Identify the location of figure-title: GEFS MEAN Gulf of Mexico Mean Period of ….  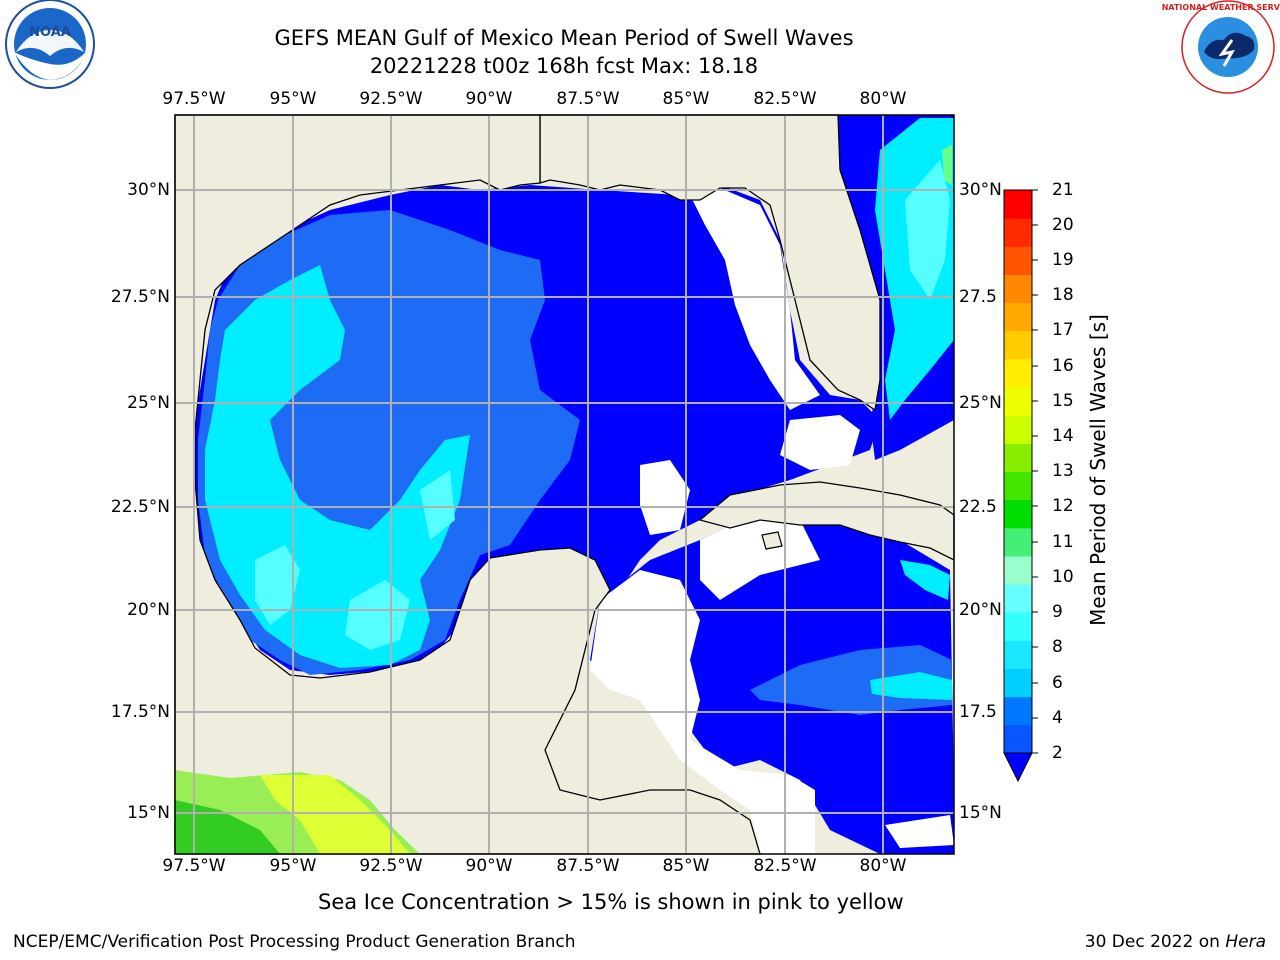
(564, 38).